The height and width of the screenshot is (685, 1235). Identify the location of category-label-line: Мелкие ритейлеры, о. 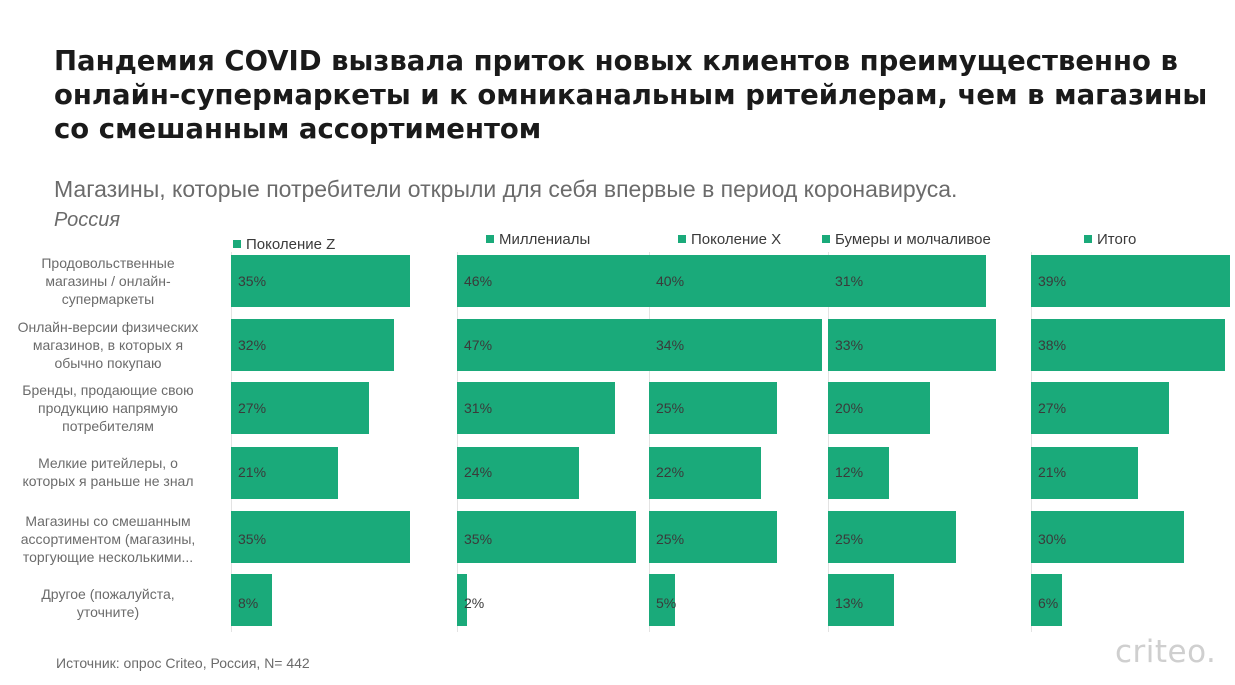
(108, 463).